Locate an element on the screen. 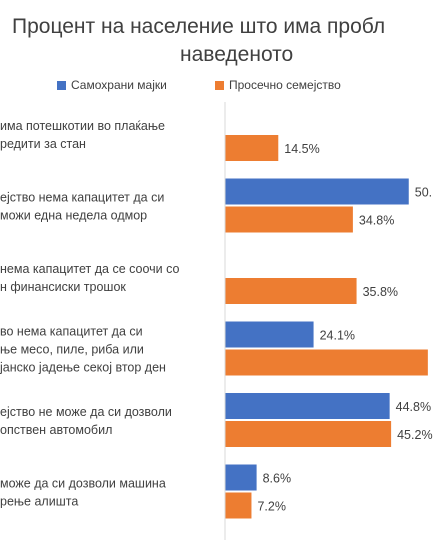 Image resolution: width=440 pixels, height=550 pixels. category-label-3-line-0: во нема капацитет да си is located at coordinates (71, 332).